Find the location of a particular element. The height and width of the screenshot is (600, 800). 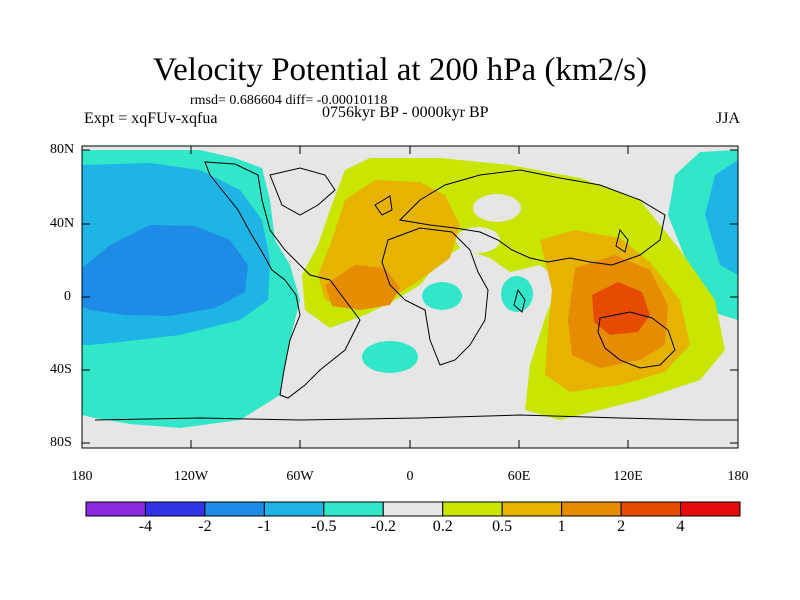

lat-label-80n: 80N is located at coordinates (62, 149).